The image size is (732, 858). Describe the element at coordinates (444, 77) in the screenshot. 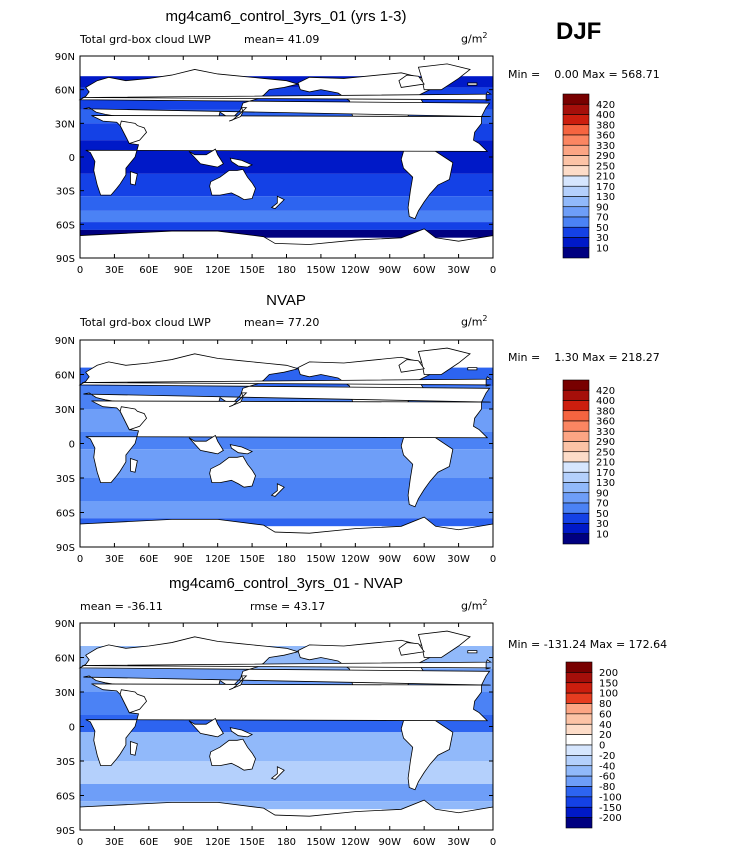

I see `panel1-land-greenland` at that location.